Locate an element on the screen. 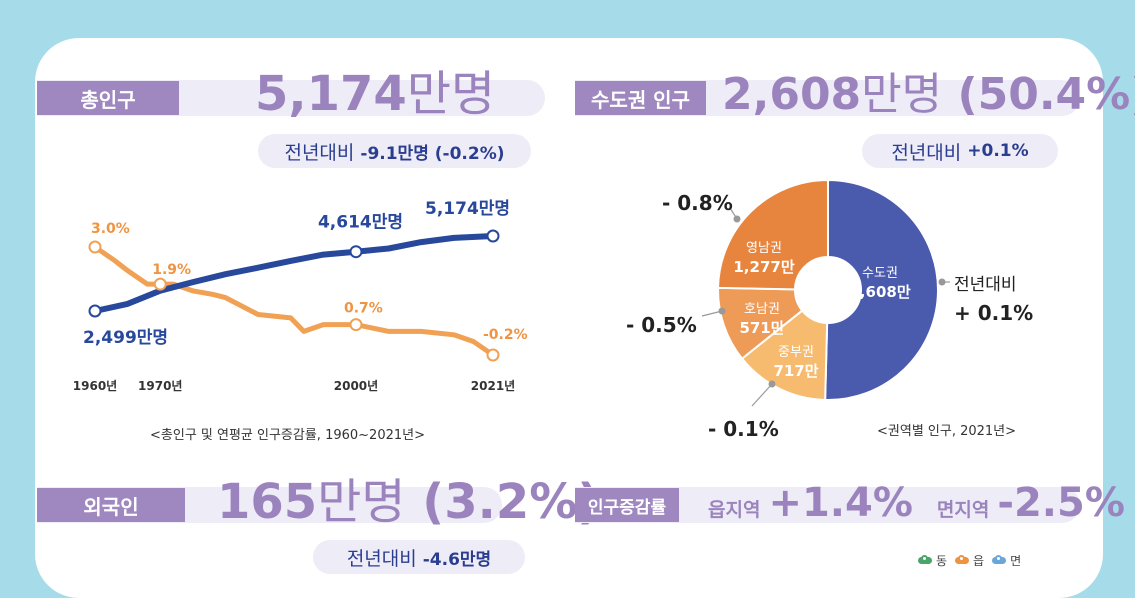 The width and height of the screenshot is (1135, 598). pie-slice-value-0: 2,608만 is located at coordinates (879, 292).